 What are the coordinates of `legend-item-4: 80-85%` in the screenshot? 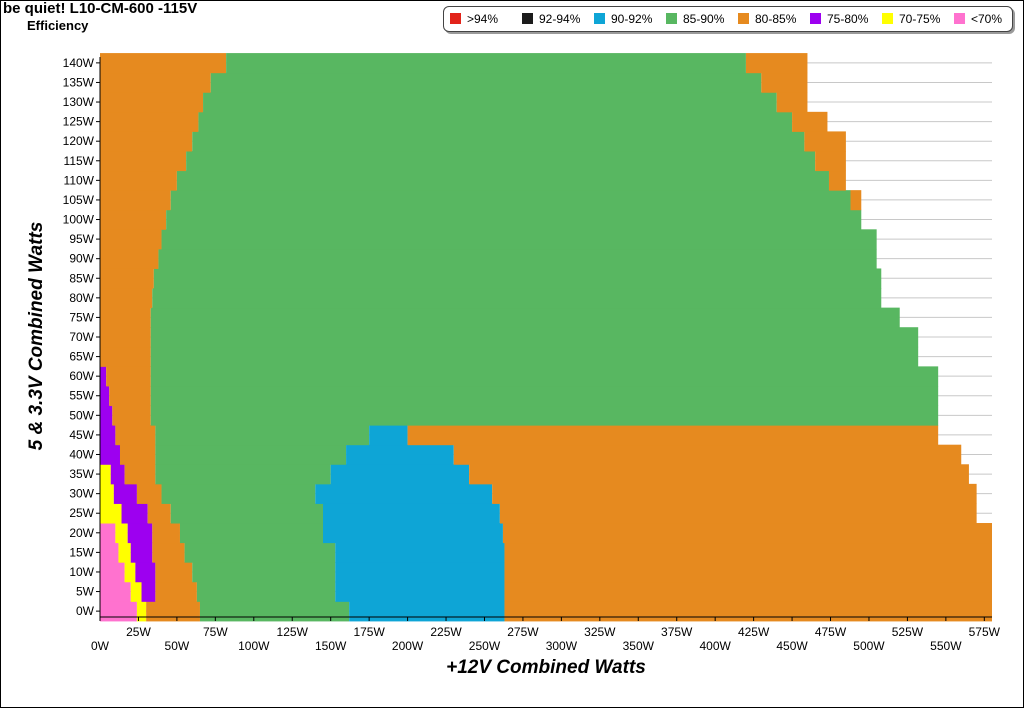 It's located at (767, 19).